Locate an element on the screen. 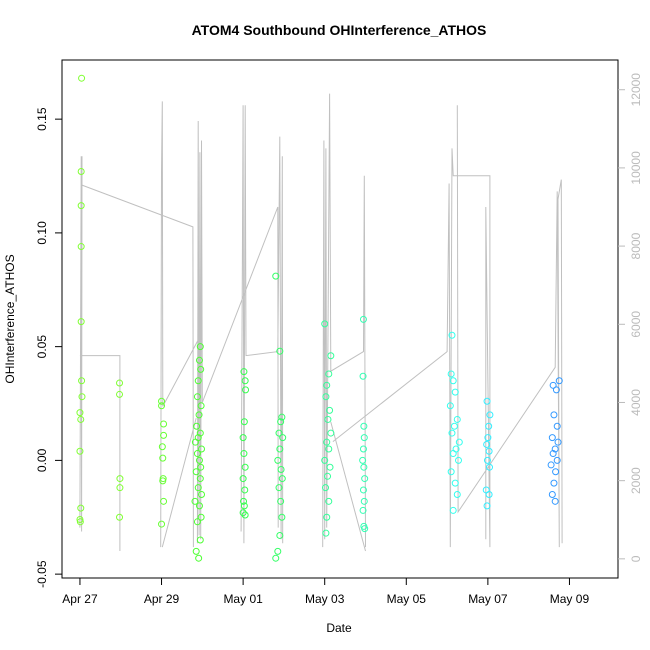 The width and height of the screenshot is (650, 650). y2-tick-label: 6000 is located at coordinates (636, 324).